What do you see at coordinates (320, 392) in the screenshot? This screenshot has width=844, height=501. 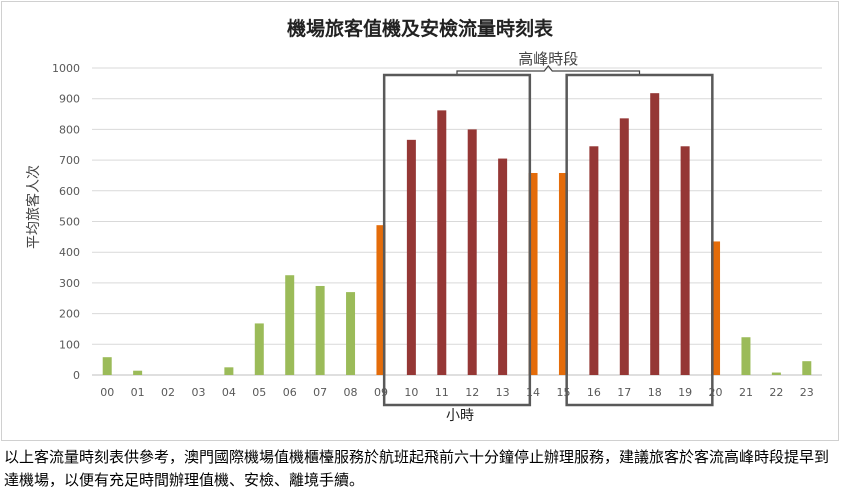 I see `x-tick-label: 07` at bounding box center [320, 392].